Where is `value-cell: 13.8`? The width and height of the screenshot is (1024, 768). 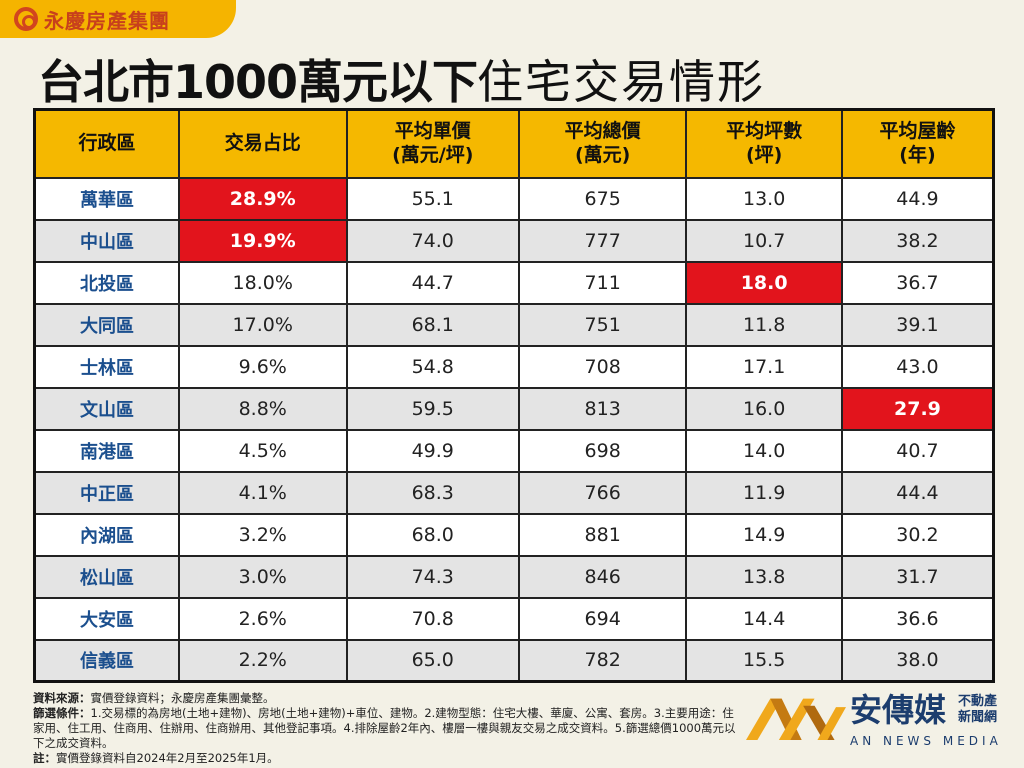 value-cell: 13.8 is located at coordinates (764, 576).